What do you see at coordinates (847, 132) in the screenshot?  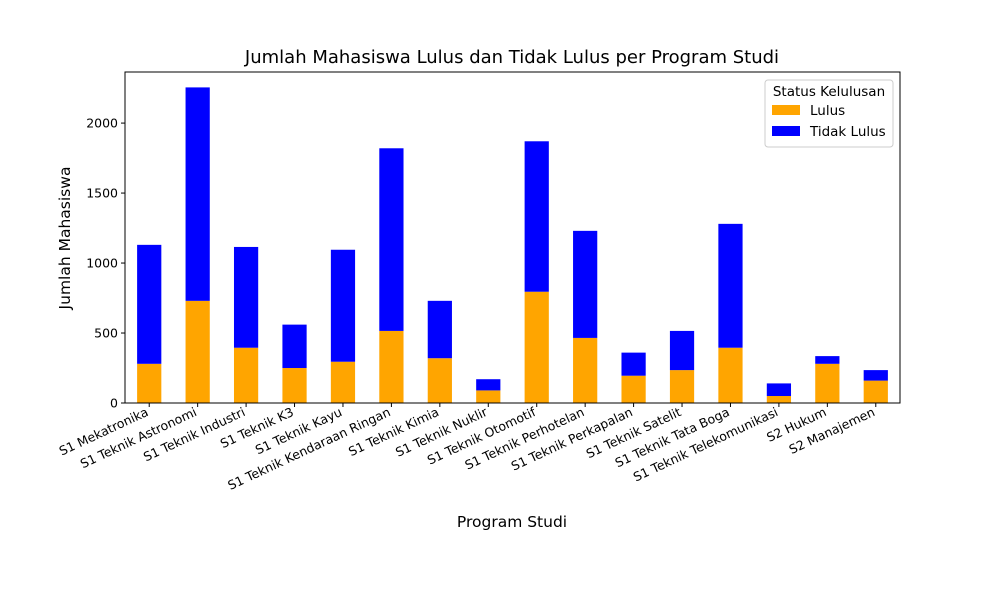 I see `legend-label-tidak-lulus: Tidak Lulus` at bounding box center [847, 132].